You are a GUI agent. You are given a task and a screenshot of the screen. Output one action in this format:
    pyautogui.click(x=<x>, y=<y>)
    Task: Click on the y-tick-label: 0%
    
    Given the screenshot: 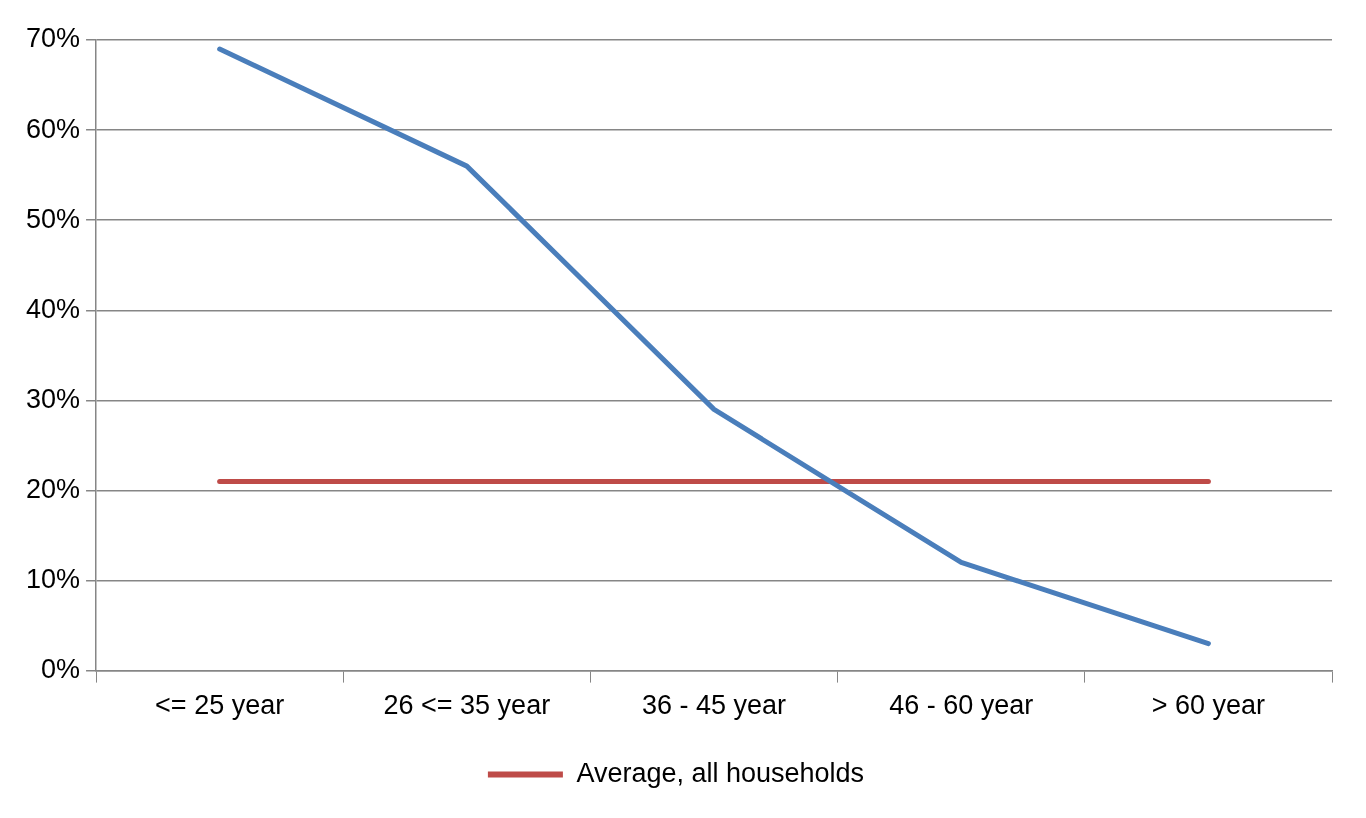 What is the action you would take?
    pyautogui.click(x=61, y=669)
    